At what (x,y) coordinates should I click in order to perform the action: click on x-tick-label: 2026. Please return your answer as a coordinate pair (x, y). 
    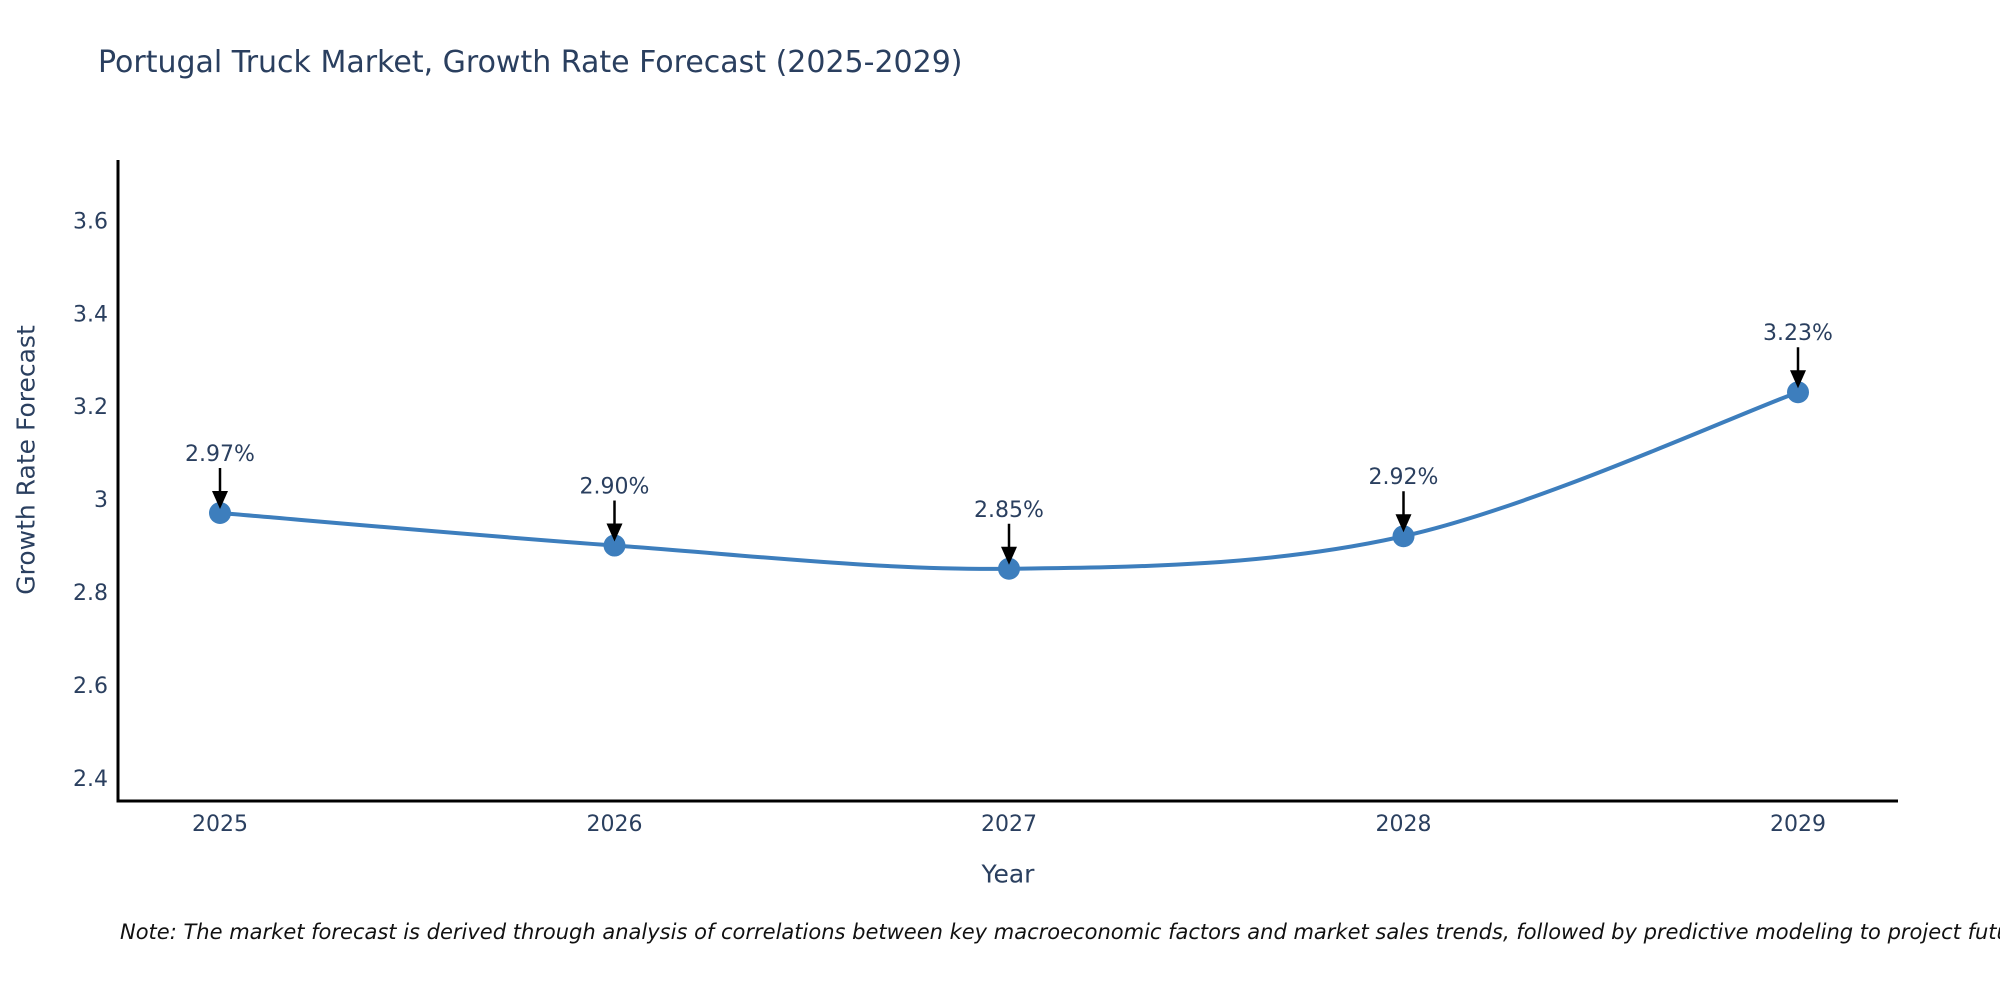
    Looking at the image, I should click on (615, 824).